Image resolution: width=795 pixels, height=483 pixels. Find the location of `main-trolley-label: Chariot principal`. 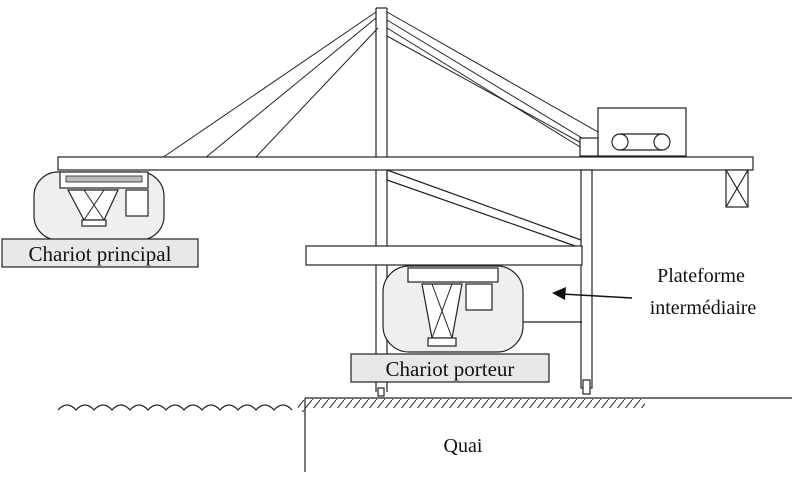

main-trolley-label: Chariot principal is located at coordinates (100, 253).